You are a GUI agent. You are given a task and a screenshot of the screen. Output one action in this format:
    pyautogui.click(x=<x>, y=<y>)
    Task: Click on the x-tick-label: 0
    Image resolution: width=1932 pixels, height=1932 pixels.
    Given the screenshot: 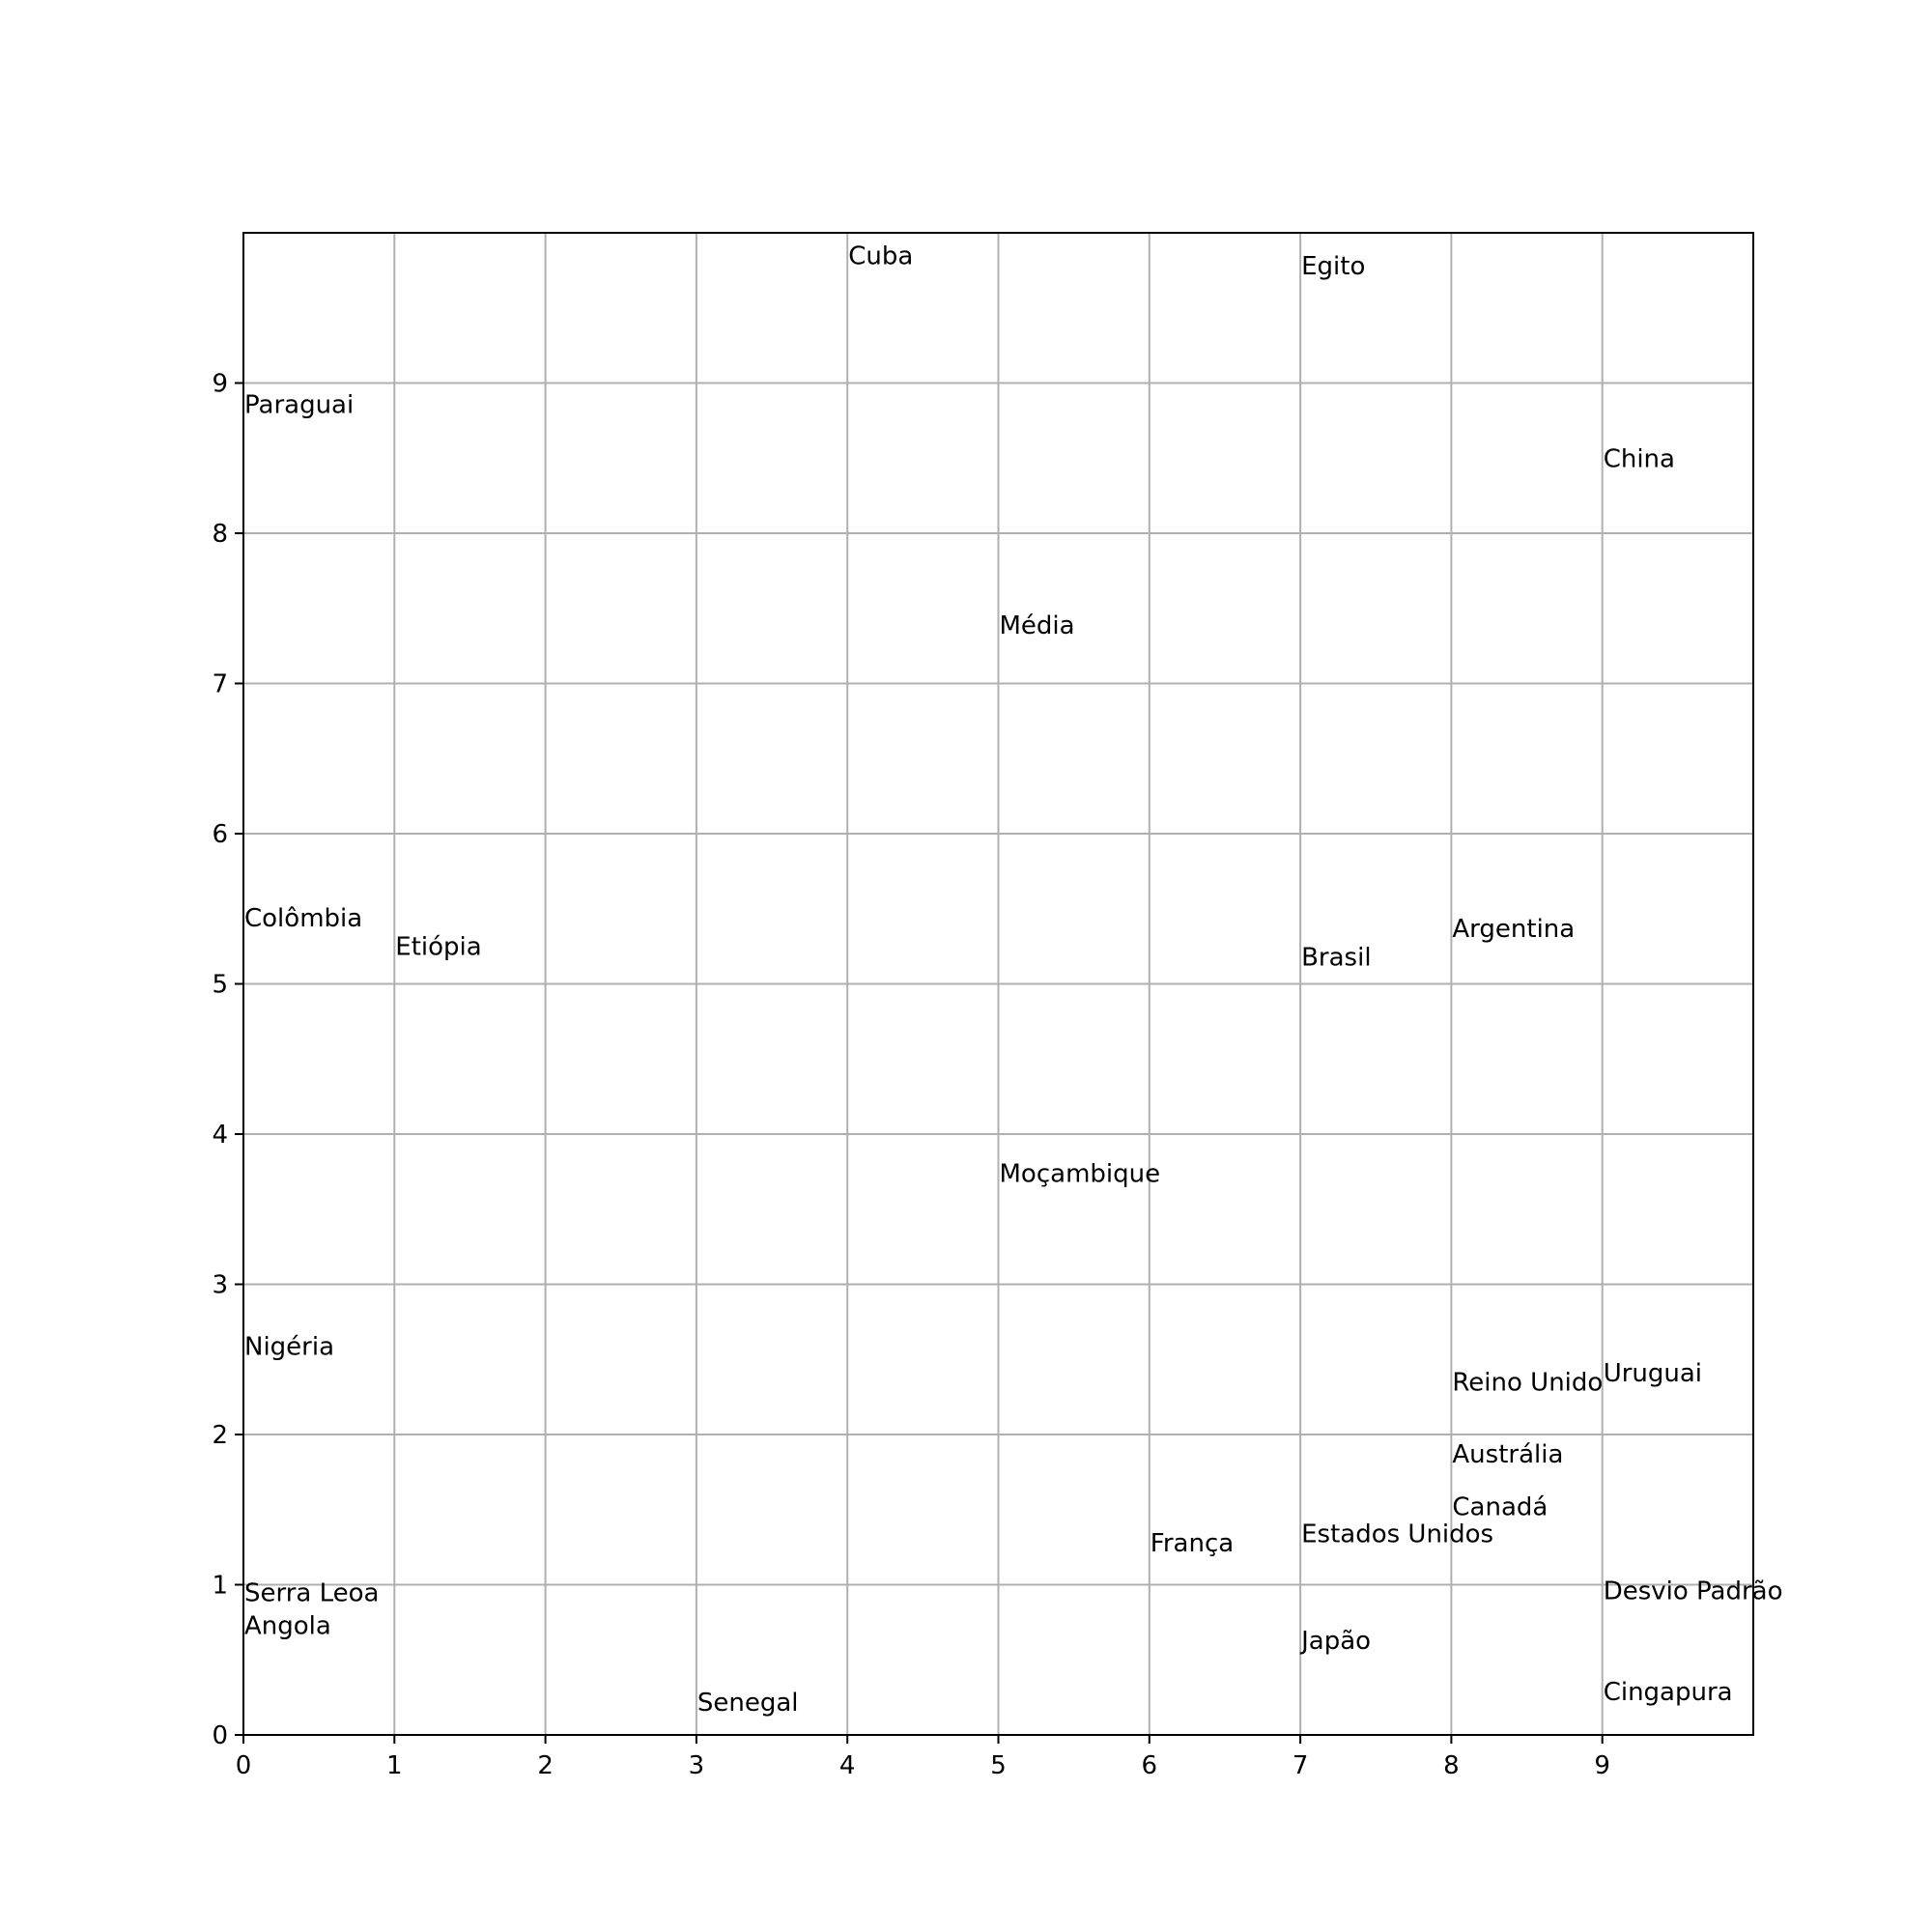 What is the action you would take?
    pyautogui.click(x=244, y=1765)
    